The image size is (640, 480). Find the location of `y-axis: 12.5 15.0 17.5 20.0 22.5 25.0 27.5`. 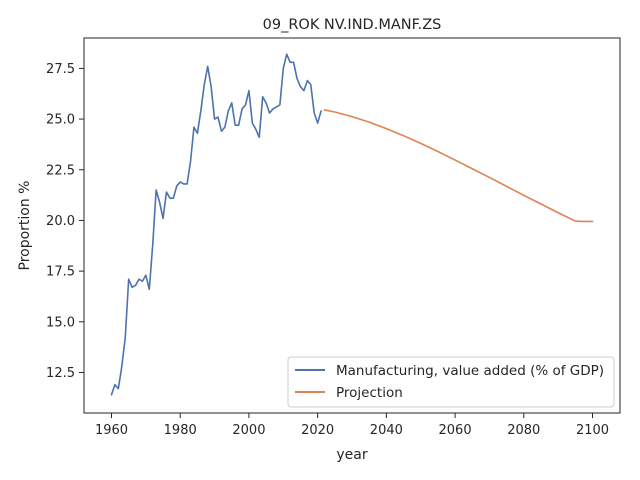

y-axis: 12.5 15.0 17.5 20.0 22.5 25.0 27.5 is located at coordinates (65, 221).